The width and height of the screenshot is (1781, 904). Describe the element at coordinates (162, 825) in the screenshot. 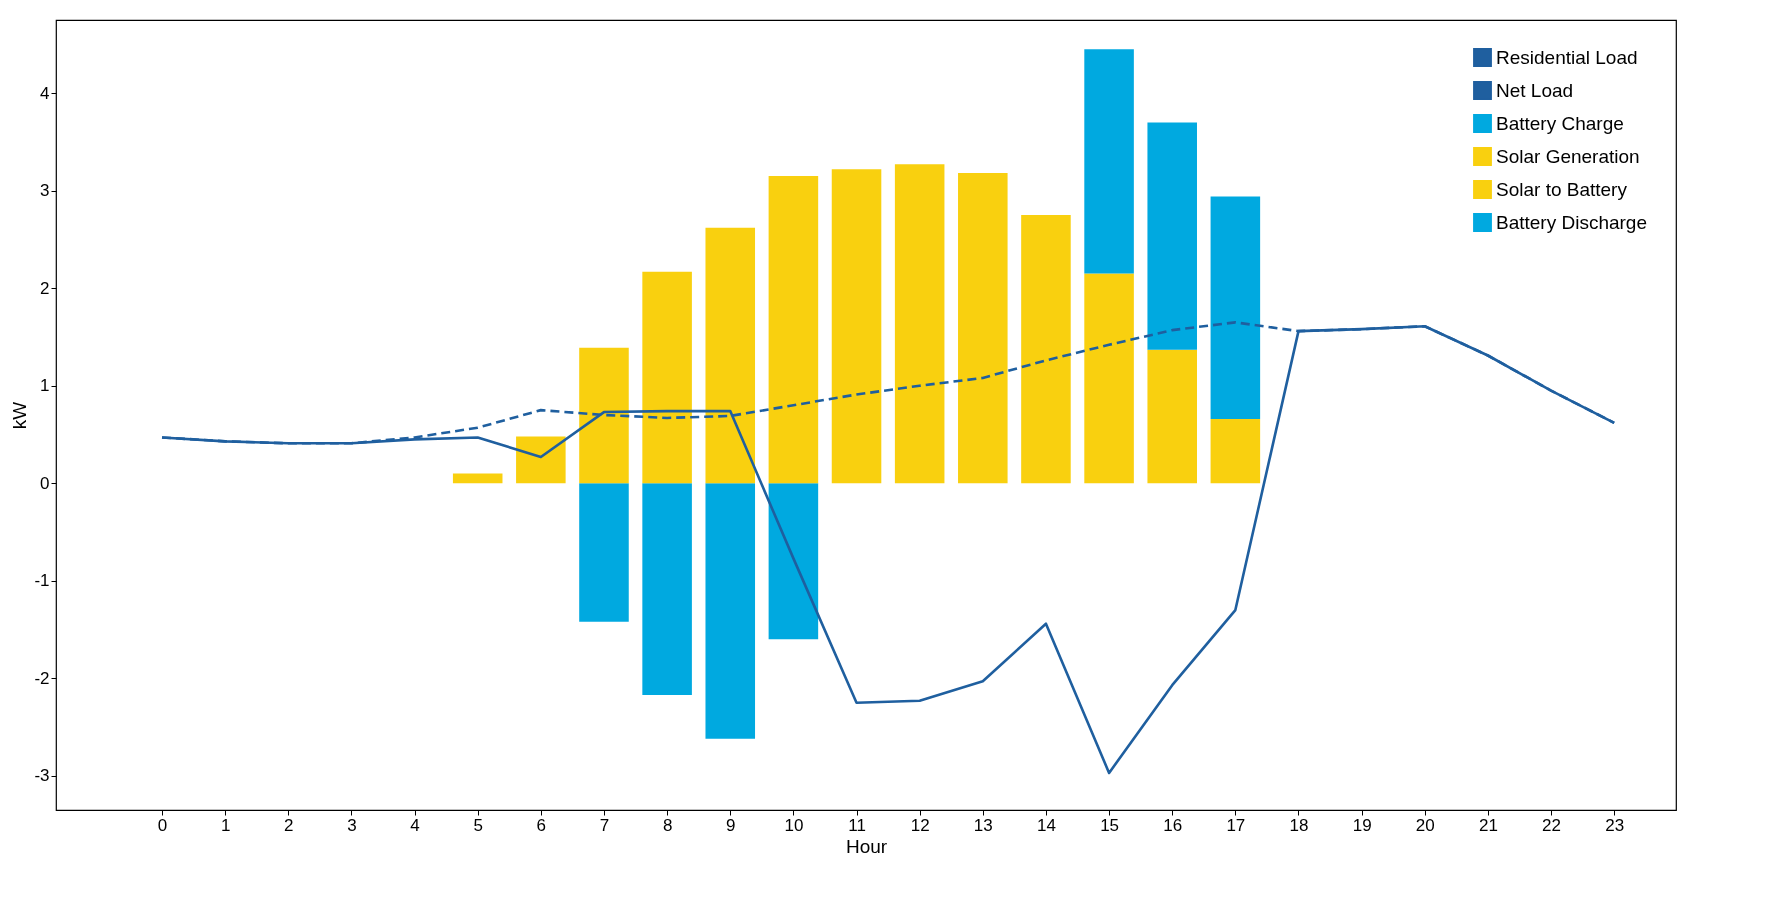

I see `x-tick-label: 0` at that location.